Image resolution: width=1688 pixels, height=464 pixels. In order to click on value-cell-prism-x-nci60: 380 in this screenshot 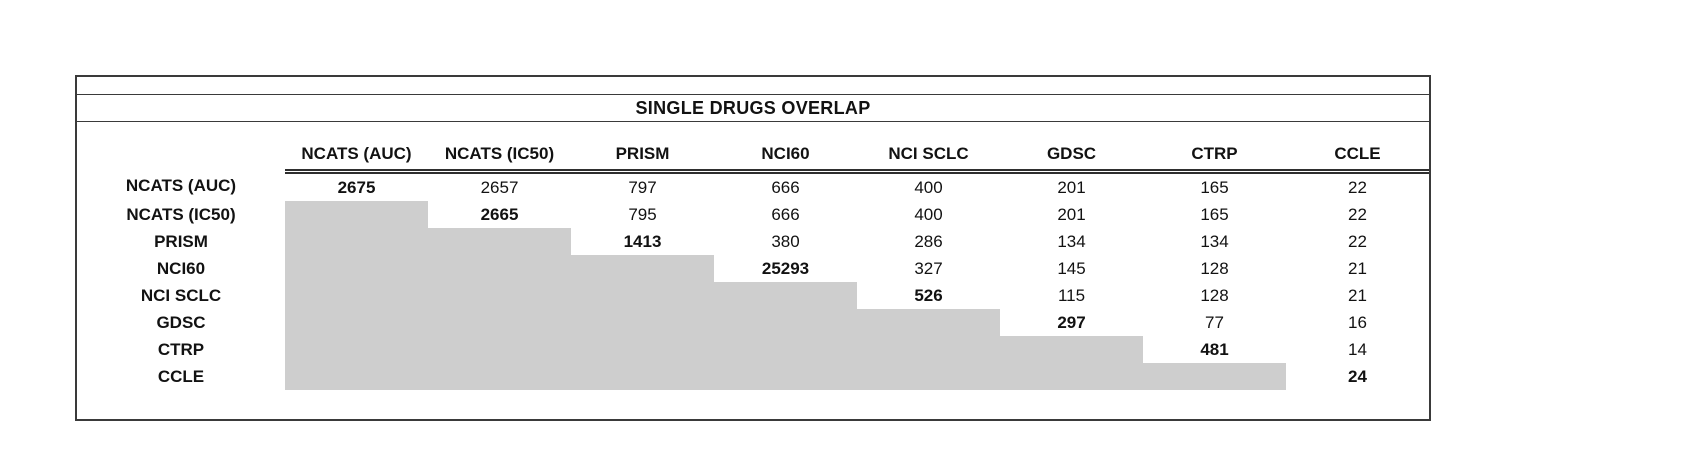, I will do `click(785, 241)`.